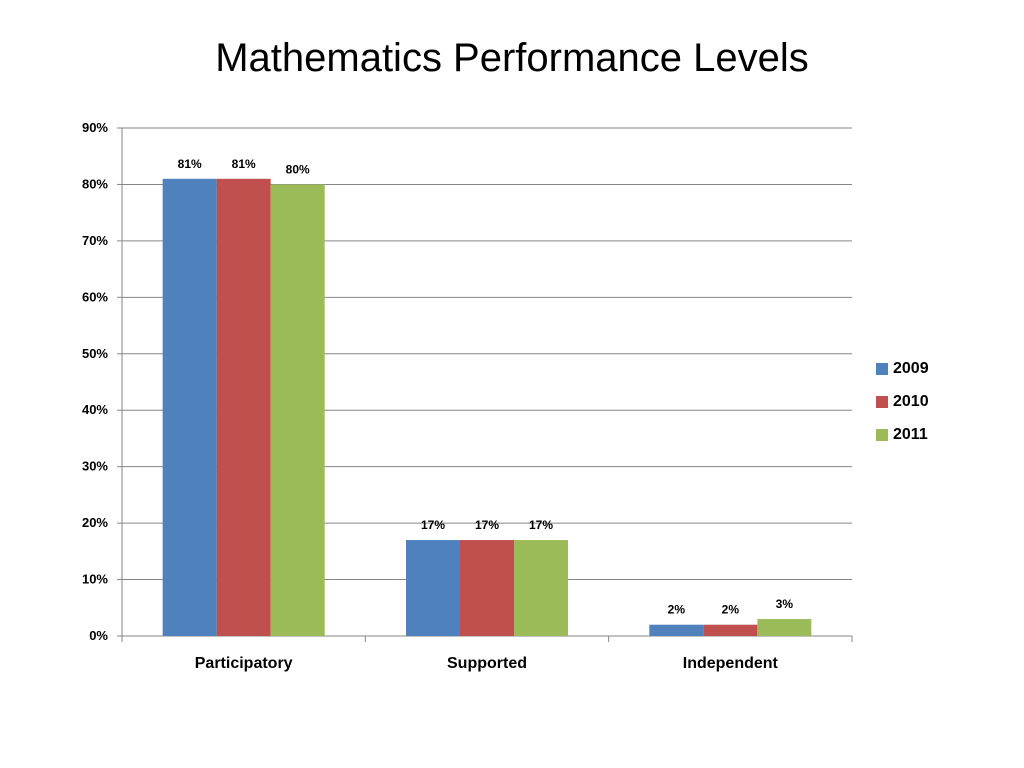 This screenshot has height=768, width=1024. I want to click on data-label: 3%, so click(785, 604).